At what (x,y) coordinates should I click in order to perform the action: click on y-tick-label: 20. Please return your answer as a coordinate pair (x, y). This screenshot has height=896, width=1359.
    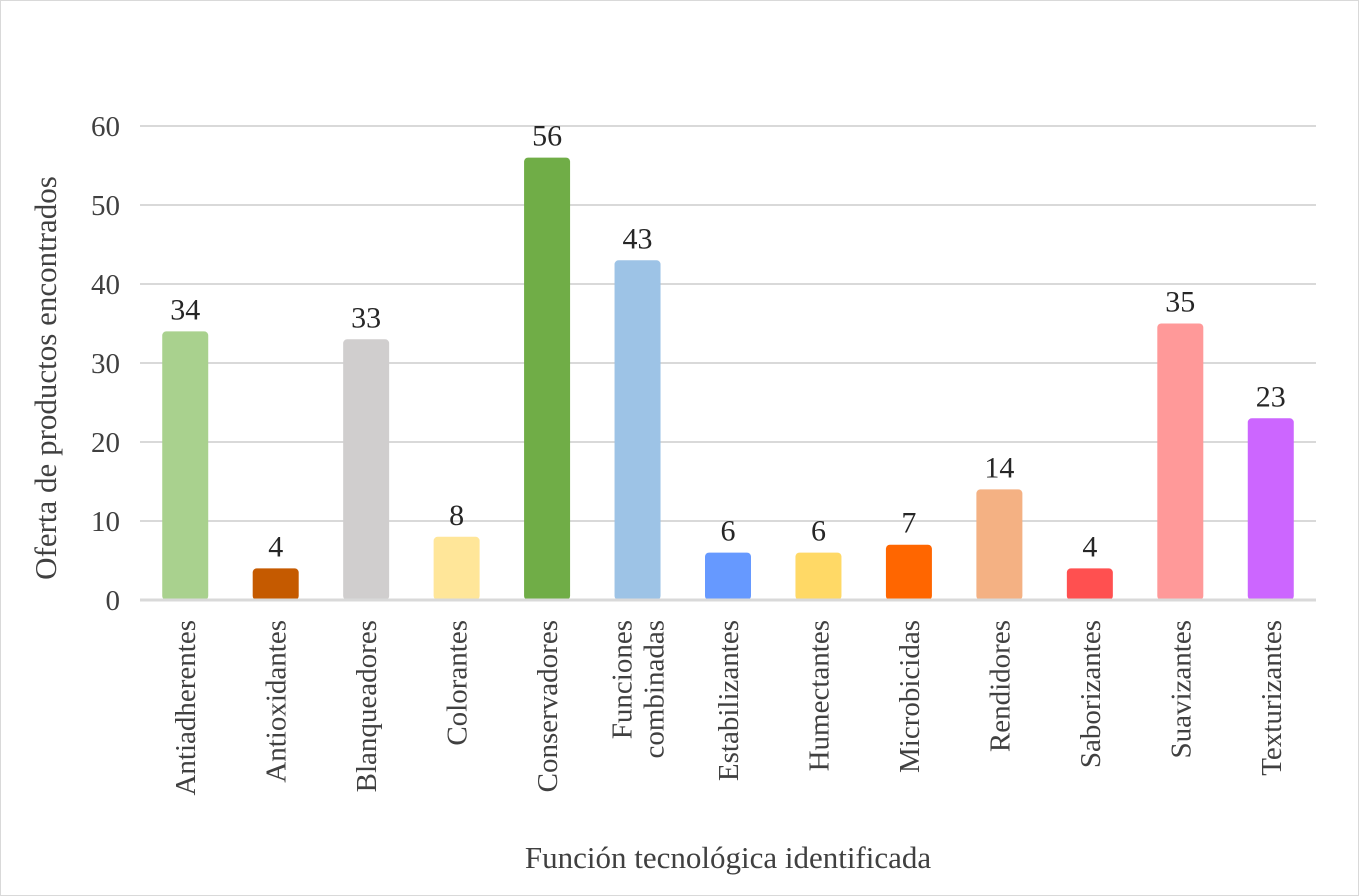
    Looking at the image, I should click on (105, 443).